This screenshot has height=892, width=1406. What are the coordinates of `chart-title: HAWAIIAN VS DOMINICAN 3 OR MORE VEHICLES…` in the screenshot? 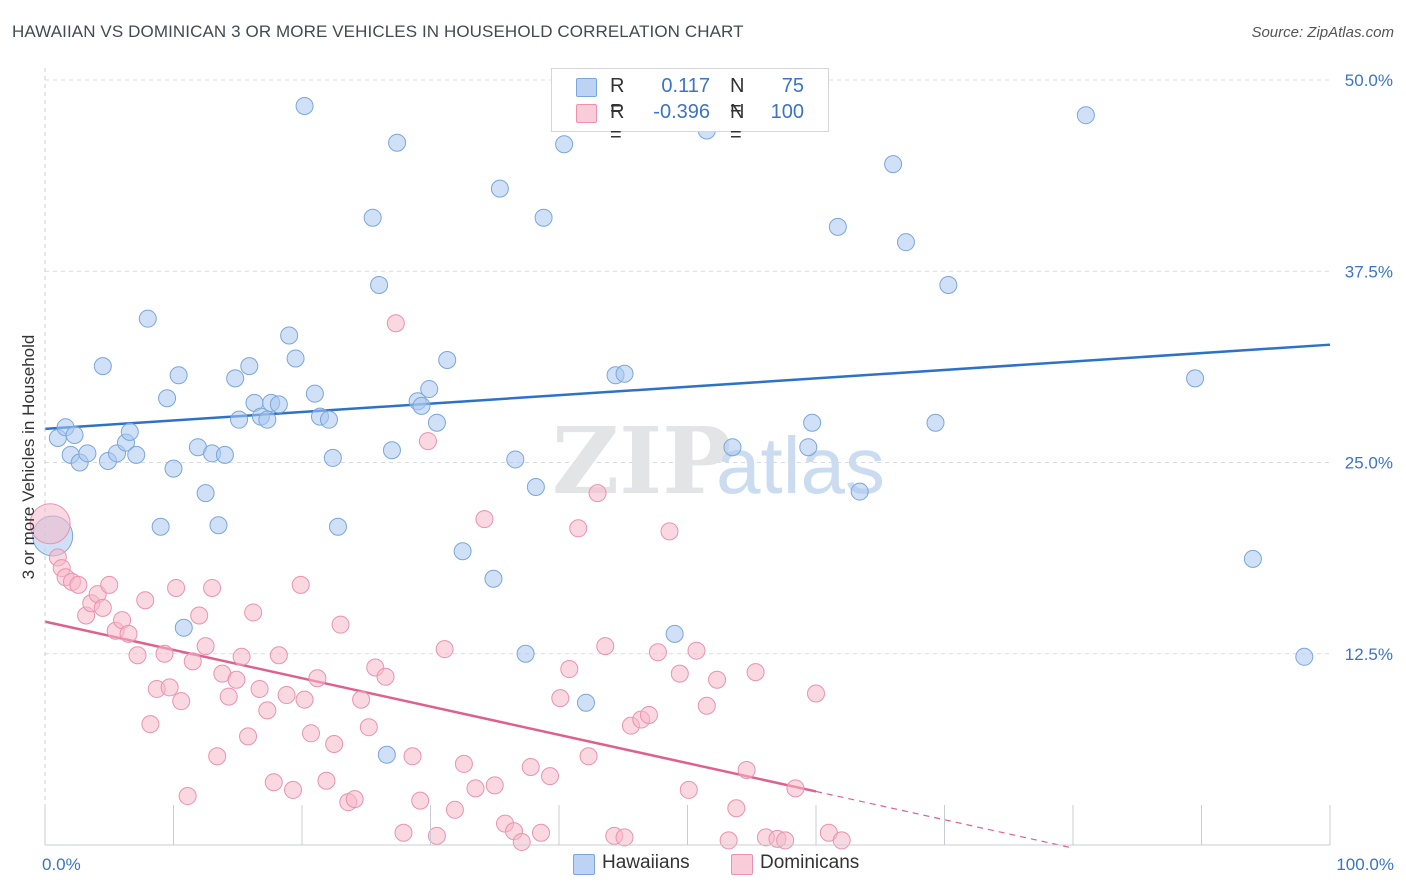 It's located at (378, 31).